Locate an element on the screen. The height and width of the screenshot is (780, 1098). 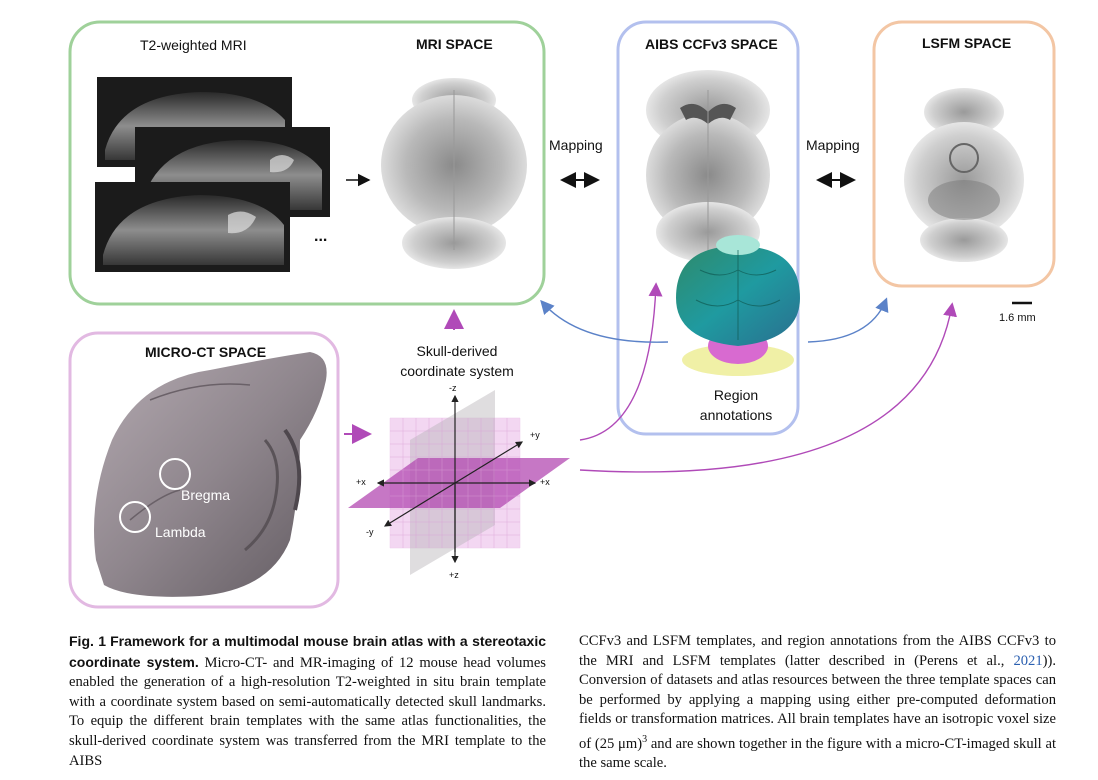
aibs-space-panel is located at coordinates (708, 228).